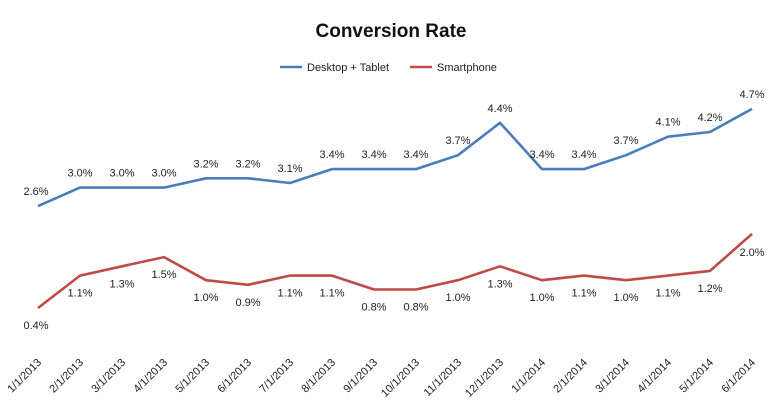 Image resolution: width=782 pixels, height=413 pixels. What do you see at coordinates (738, 376) in the screenshot?
I see `x-tick-label: 6/1/2014` at bounding box center [738, 376].